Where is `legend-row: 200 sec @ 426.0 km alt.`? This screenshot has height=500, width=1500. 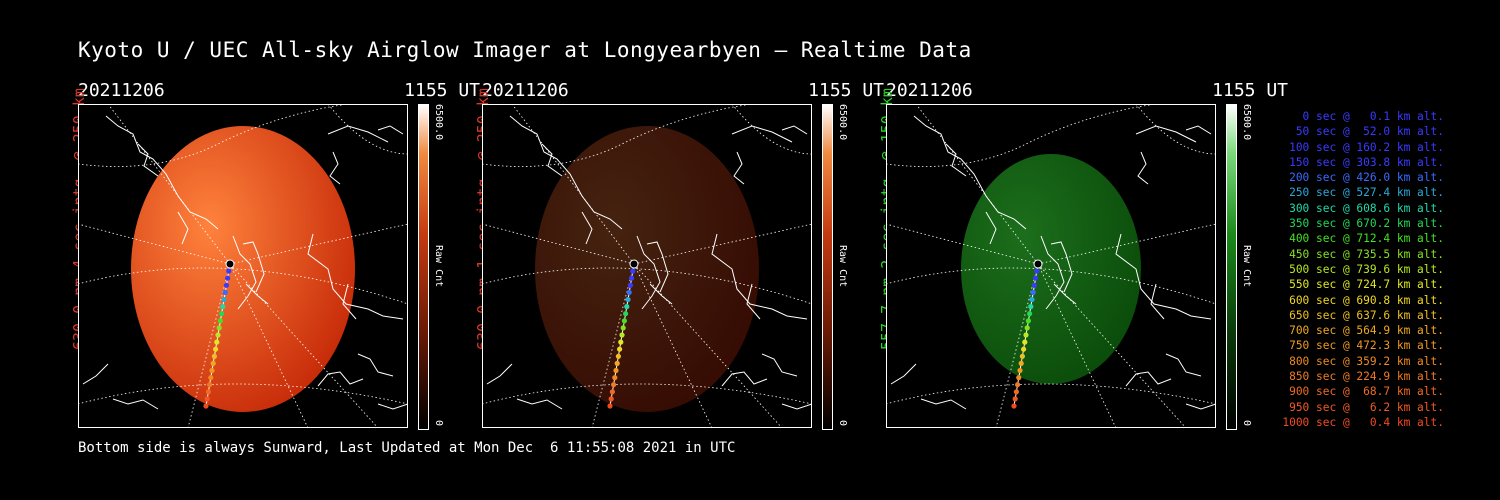 legend-row: 200 sec @ 426.0 km alt. is located at coordinates (1366, 178).